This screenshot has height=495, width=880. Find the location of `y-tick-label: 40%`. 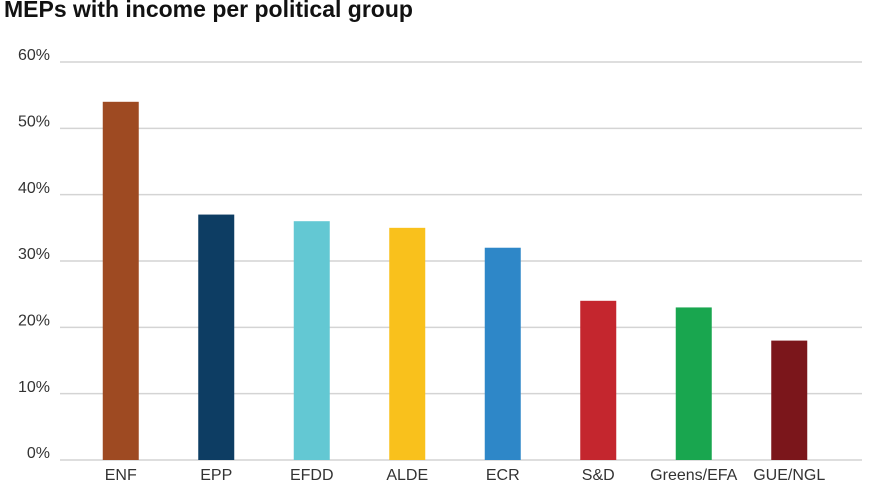

y-tick-label: 40% is located at coordinates (34, 188).